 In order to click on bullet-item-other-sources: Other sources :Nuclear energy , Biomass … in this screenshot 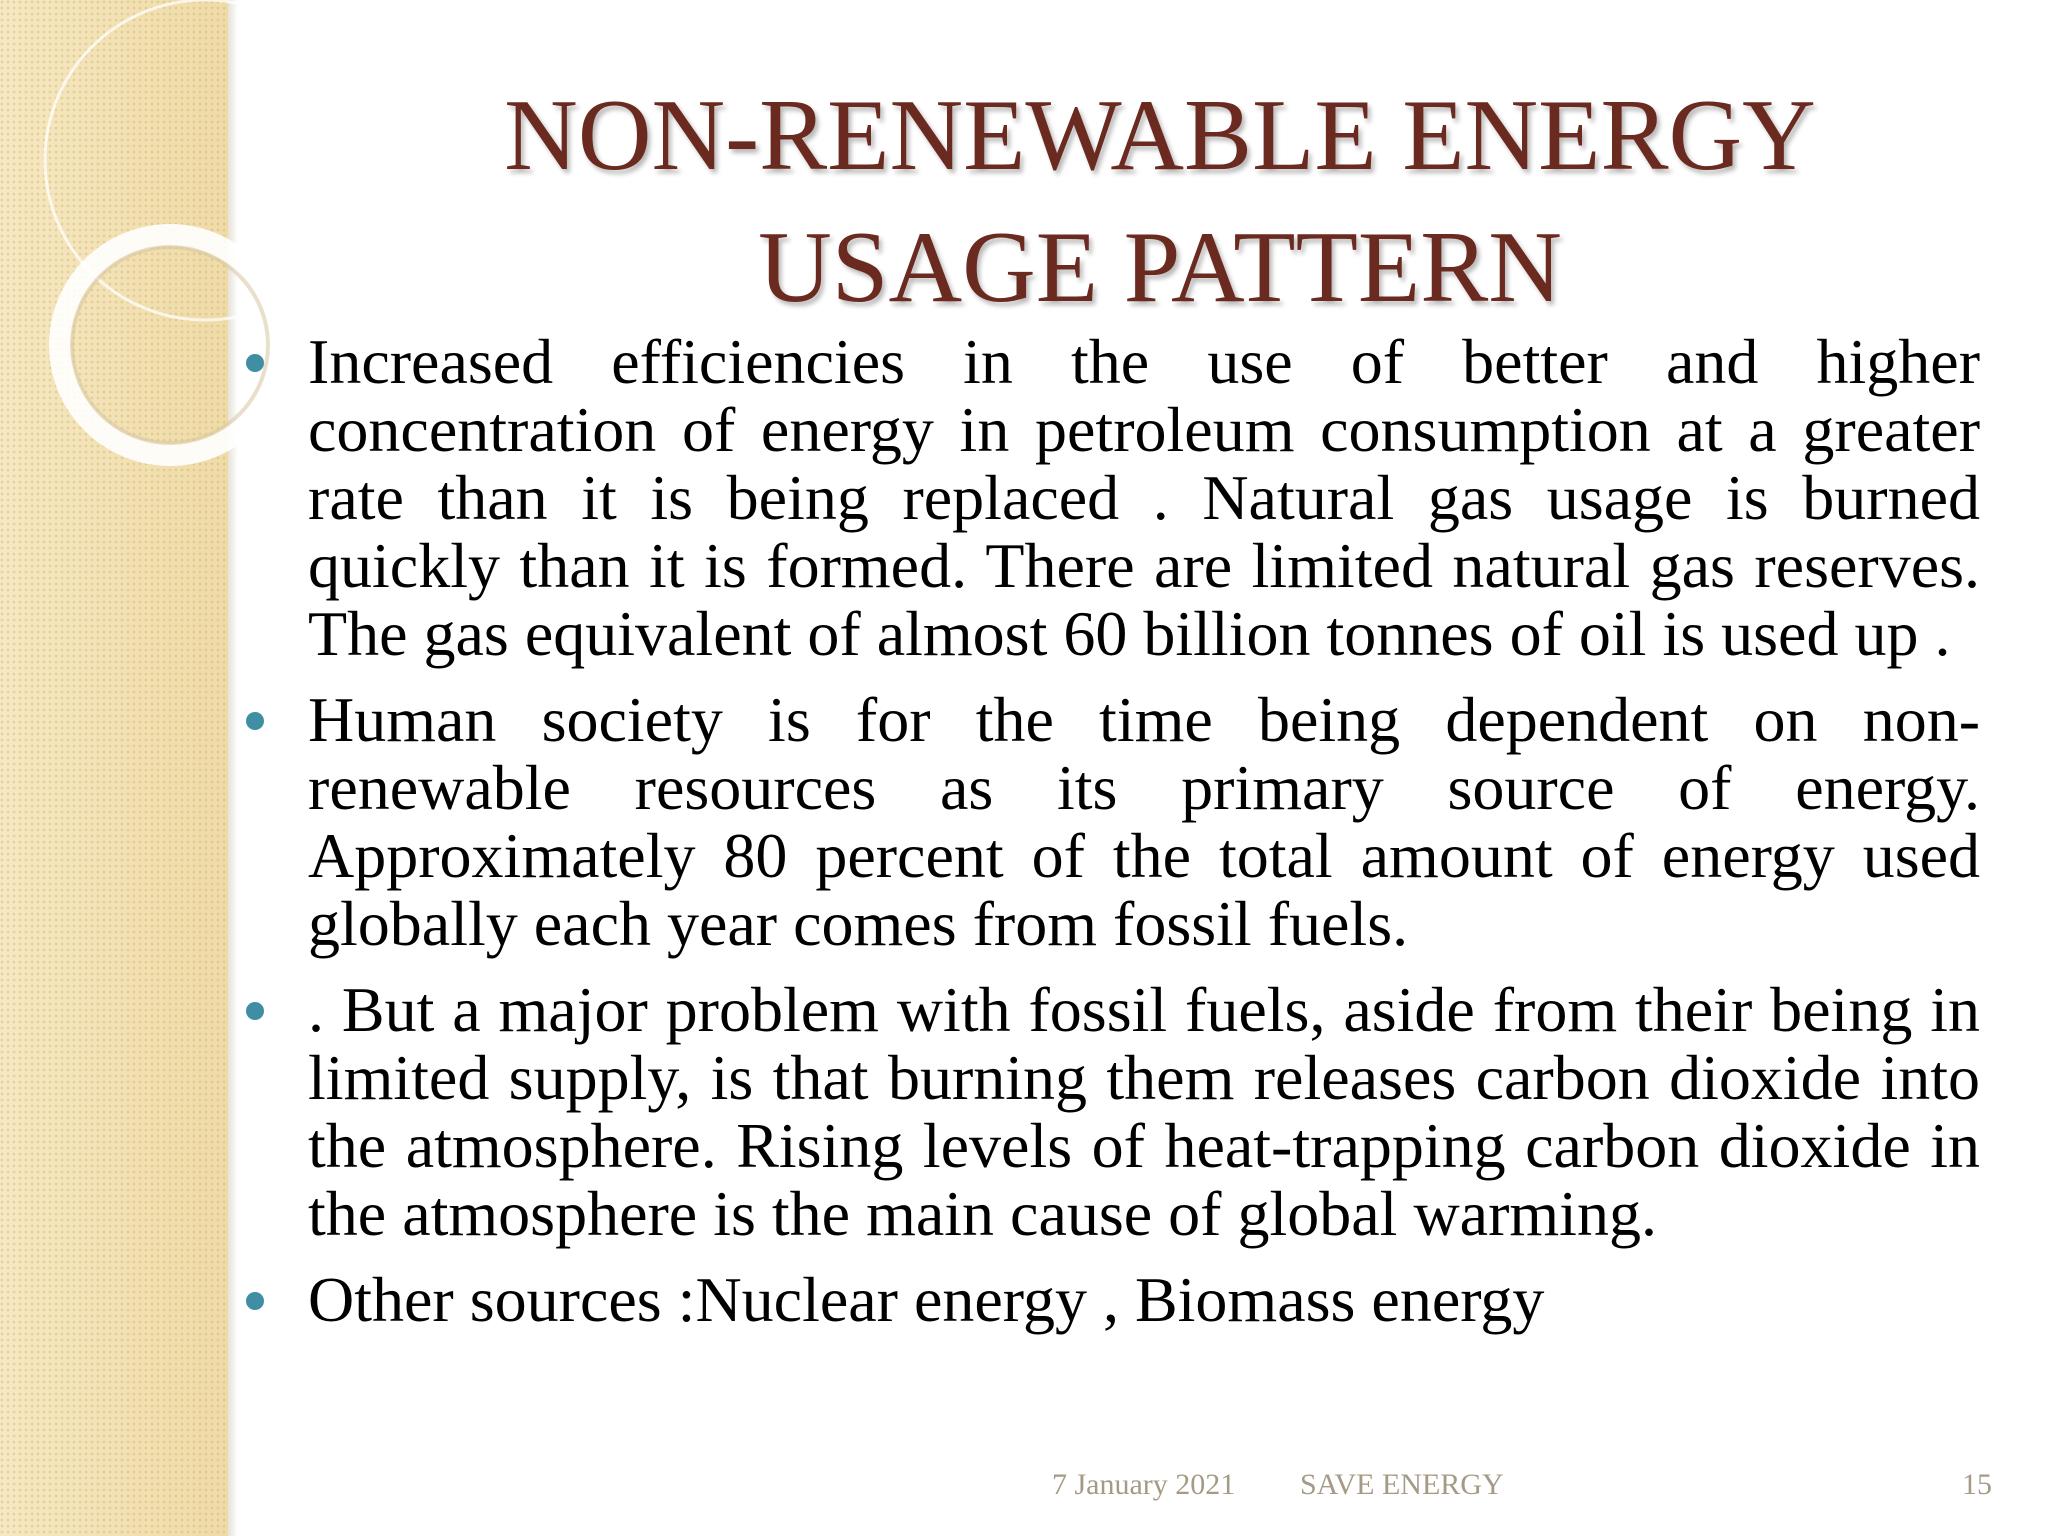, I will do `click(1113, 1299)`.